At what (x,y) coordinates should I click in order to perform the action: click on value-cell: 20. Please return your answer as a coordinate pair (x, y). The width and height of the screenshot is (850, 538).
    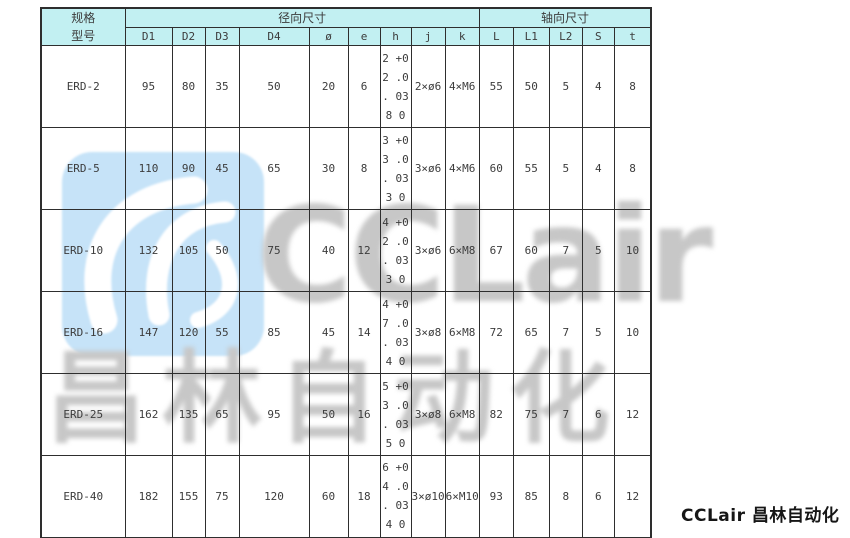
    Looking at the image, I should click on (328, 86).